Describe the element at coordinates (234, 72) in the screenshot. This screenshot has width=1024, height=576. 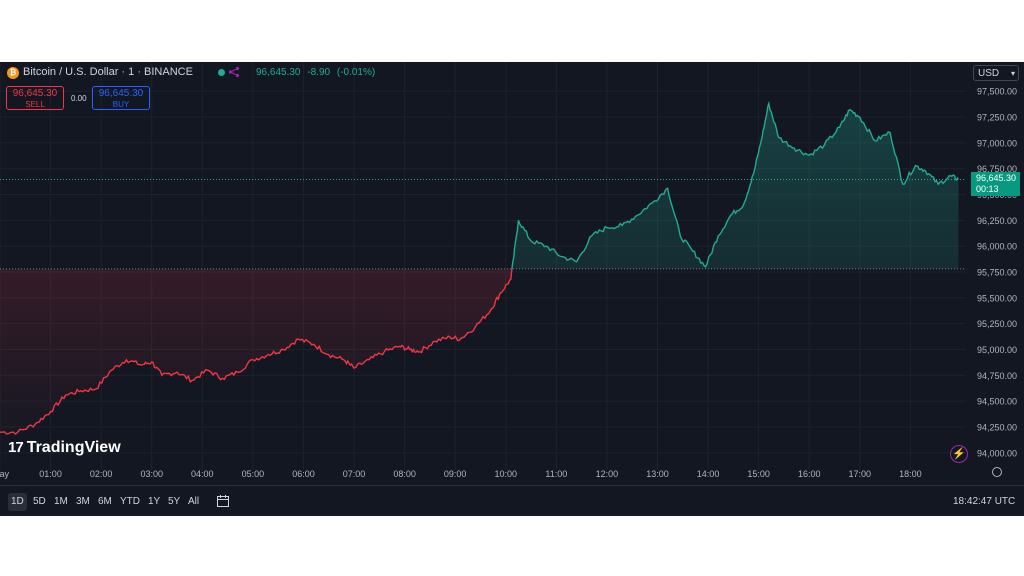
I see `share-icon` at that location.